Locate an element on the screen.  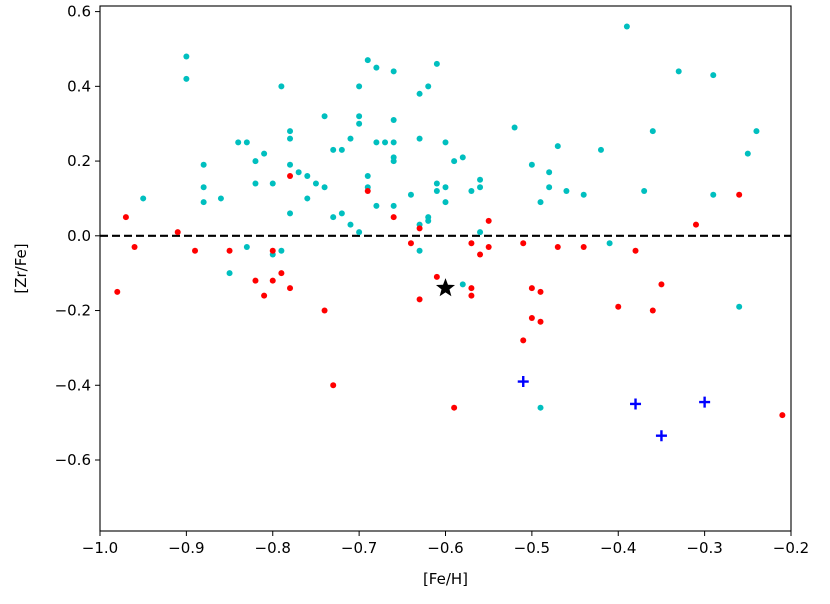
y-axis-label: [Zr/Fe] is located at coordinates (21, 268).